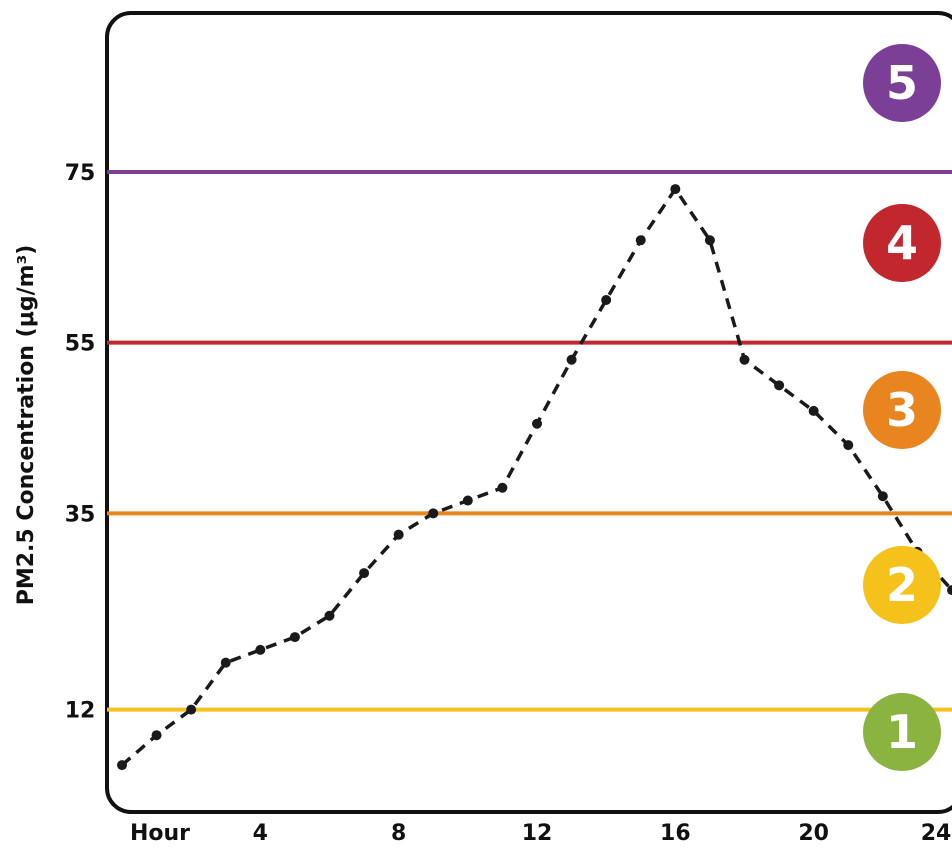  Describe the element at coordinates (936, 833) in the screenshot. I see `x-tick-label: 24` at that location.